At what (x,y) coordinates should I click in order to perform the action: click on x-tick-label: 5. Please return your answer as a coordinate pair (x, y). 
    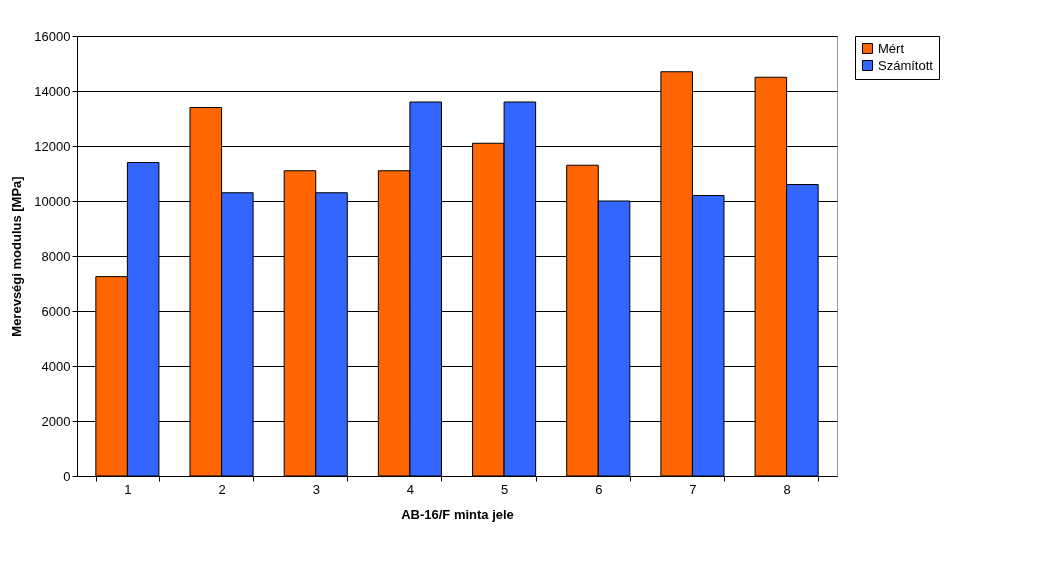
    Looking at the image, I should click on (504, 489).